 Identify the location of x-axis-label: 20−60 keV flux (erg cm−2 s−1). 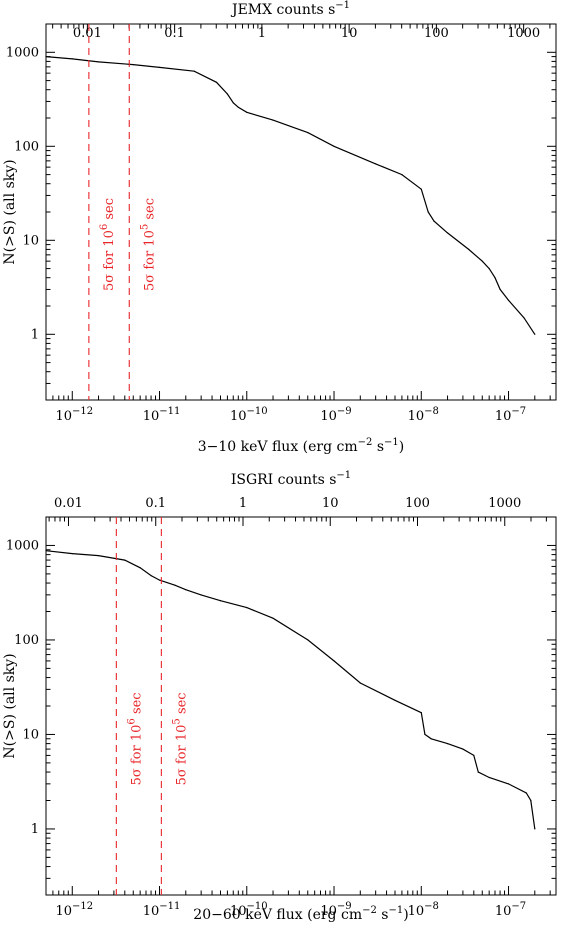
(300, 914).